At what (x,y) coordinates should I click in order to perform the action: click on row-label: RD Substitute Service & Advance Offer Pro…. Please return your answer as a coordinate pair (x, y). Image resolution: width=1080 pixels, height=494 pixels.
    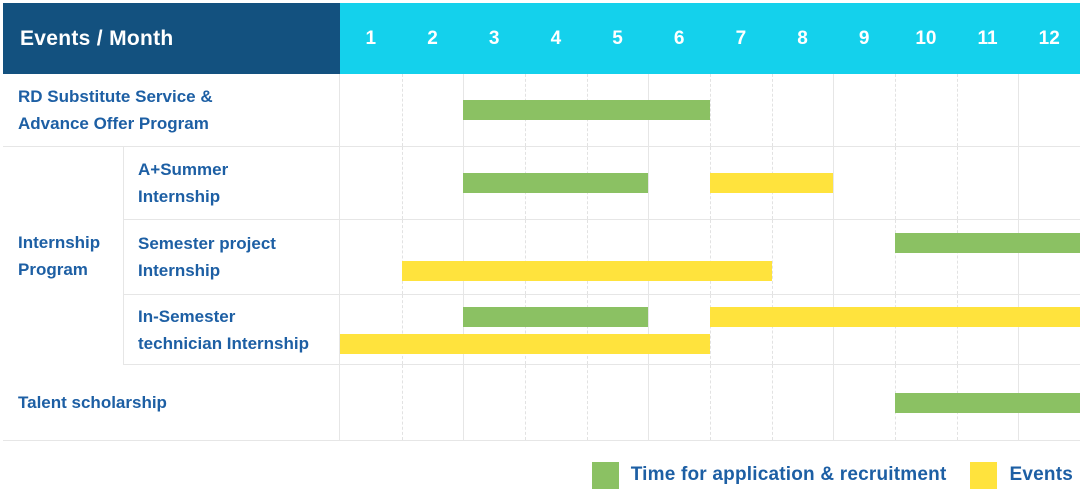
    Looking at the image, I should click on (171, 110).